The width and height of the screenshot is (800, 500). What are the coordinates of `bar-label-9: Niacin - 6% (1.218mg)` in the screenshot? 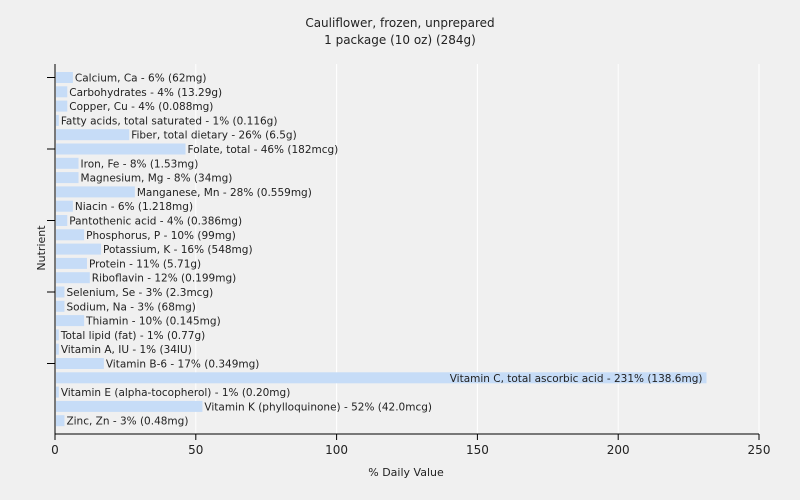 It's located at (134, 207).